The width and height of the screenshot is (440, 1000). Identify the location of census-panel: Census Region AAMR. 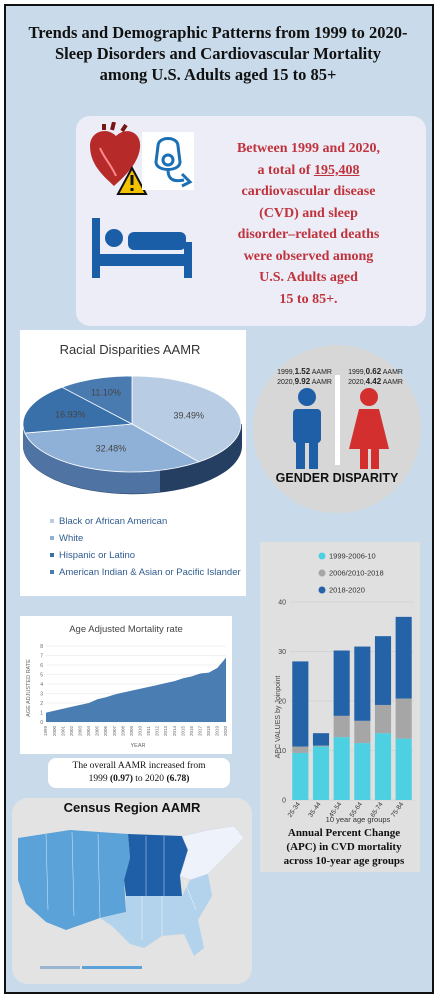
(132, 891).